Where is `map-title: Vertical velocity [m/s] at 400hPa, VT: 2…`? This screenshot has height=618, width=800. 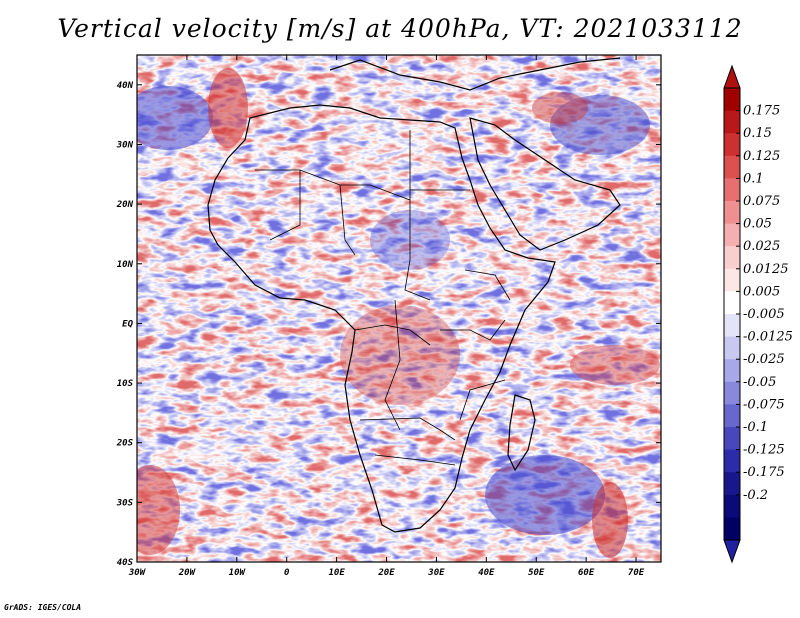 map-title: Vertical velocity [m/s] at 400hPa, VT: 2… is located at coordinates (400, 28).